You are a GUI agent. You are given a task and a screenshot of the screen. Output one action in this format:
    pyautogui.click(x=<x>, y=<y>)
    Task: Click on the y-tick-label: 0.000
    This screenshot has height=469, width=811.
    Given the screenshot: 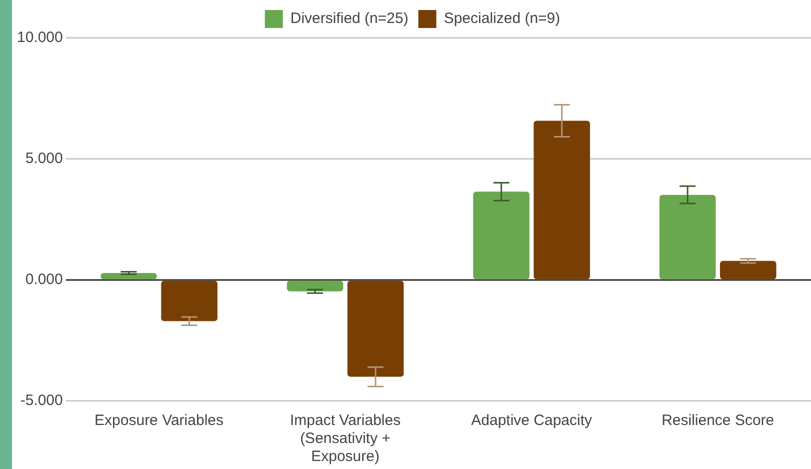 What is the action you would take?
    pyautogui.click(x=44, y=279)
    